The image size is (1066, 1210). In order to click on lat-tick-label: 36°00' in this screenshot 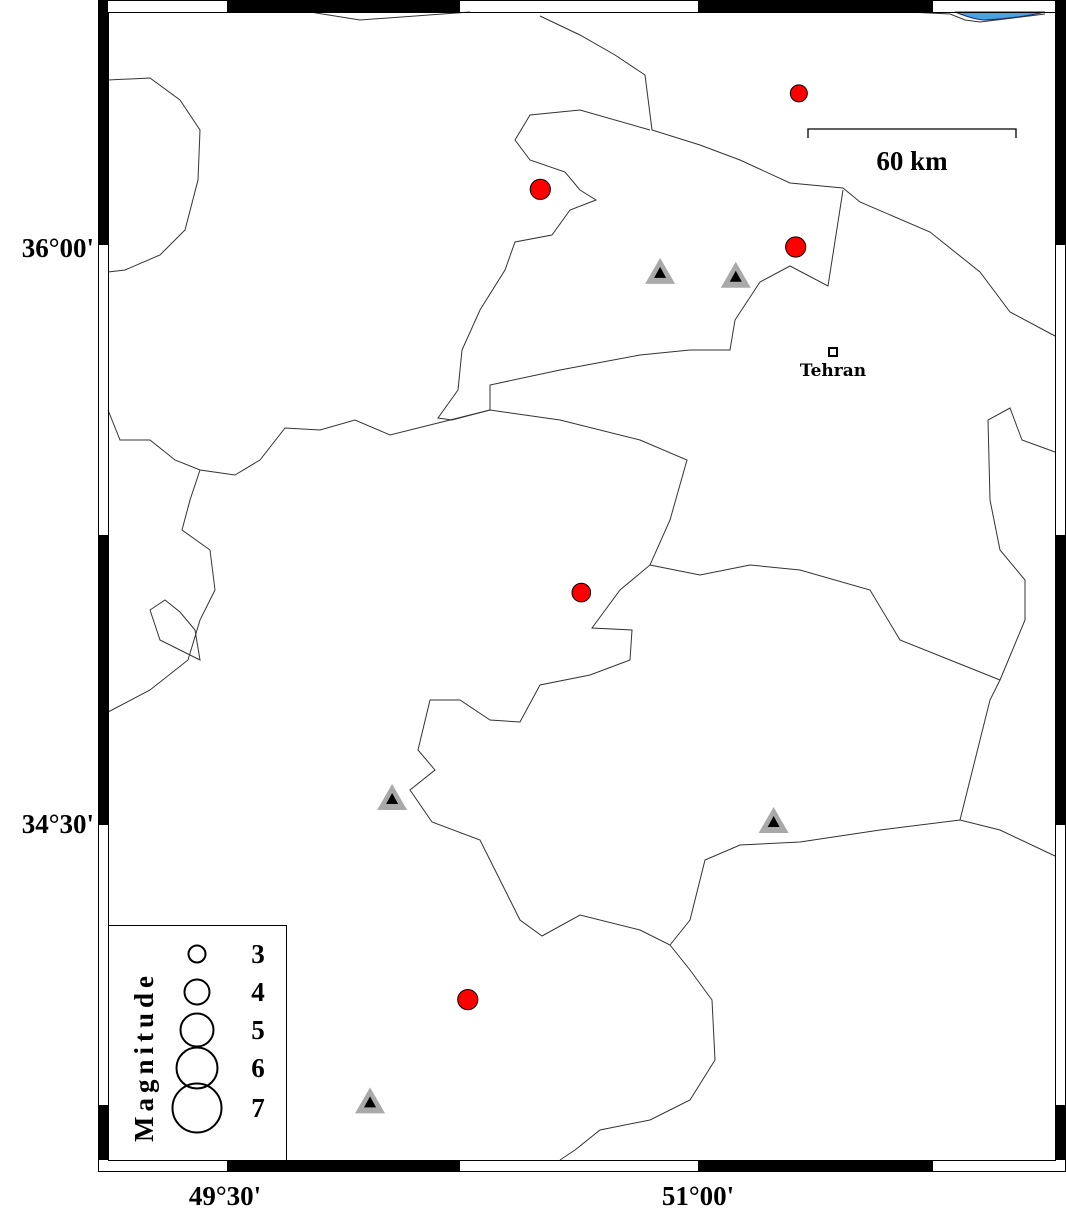, I will do `click(58, 248)`.